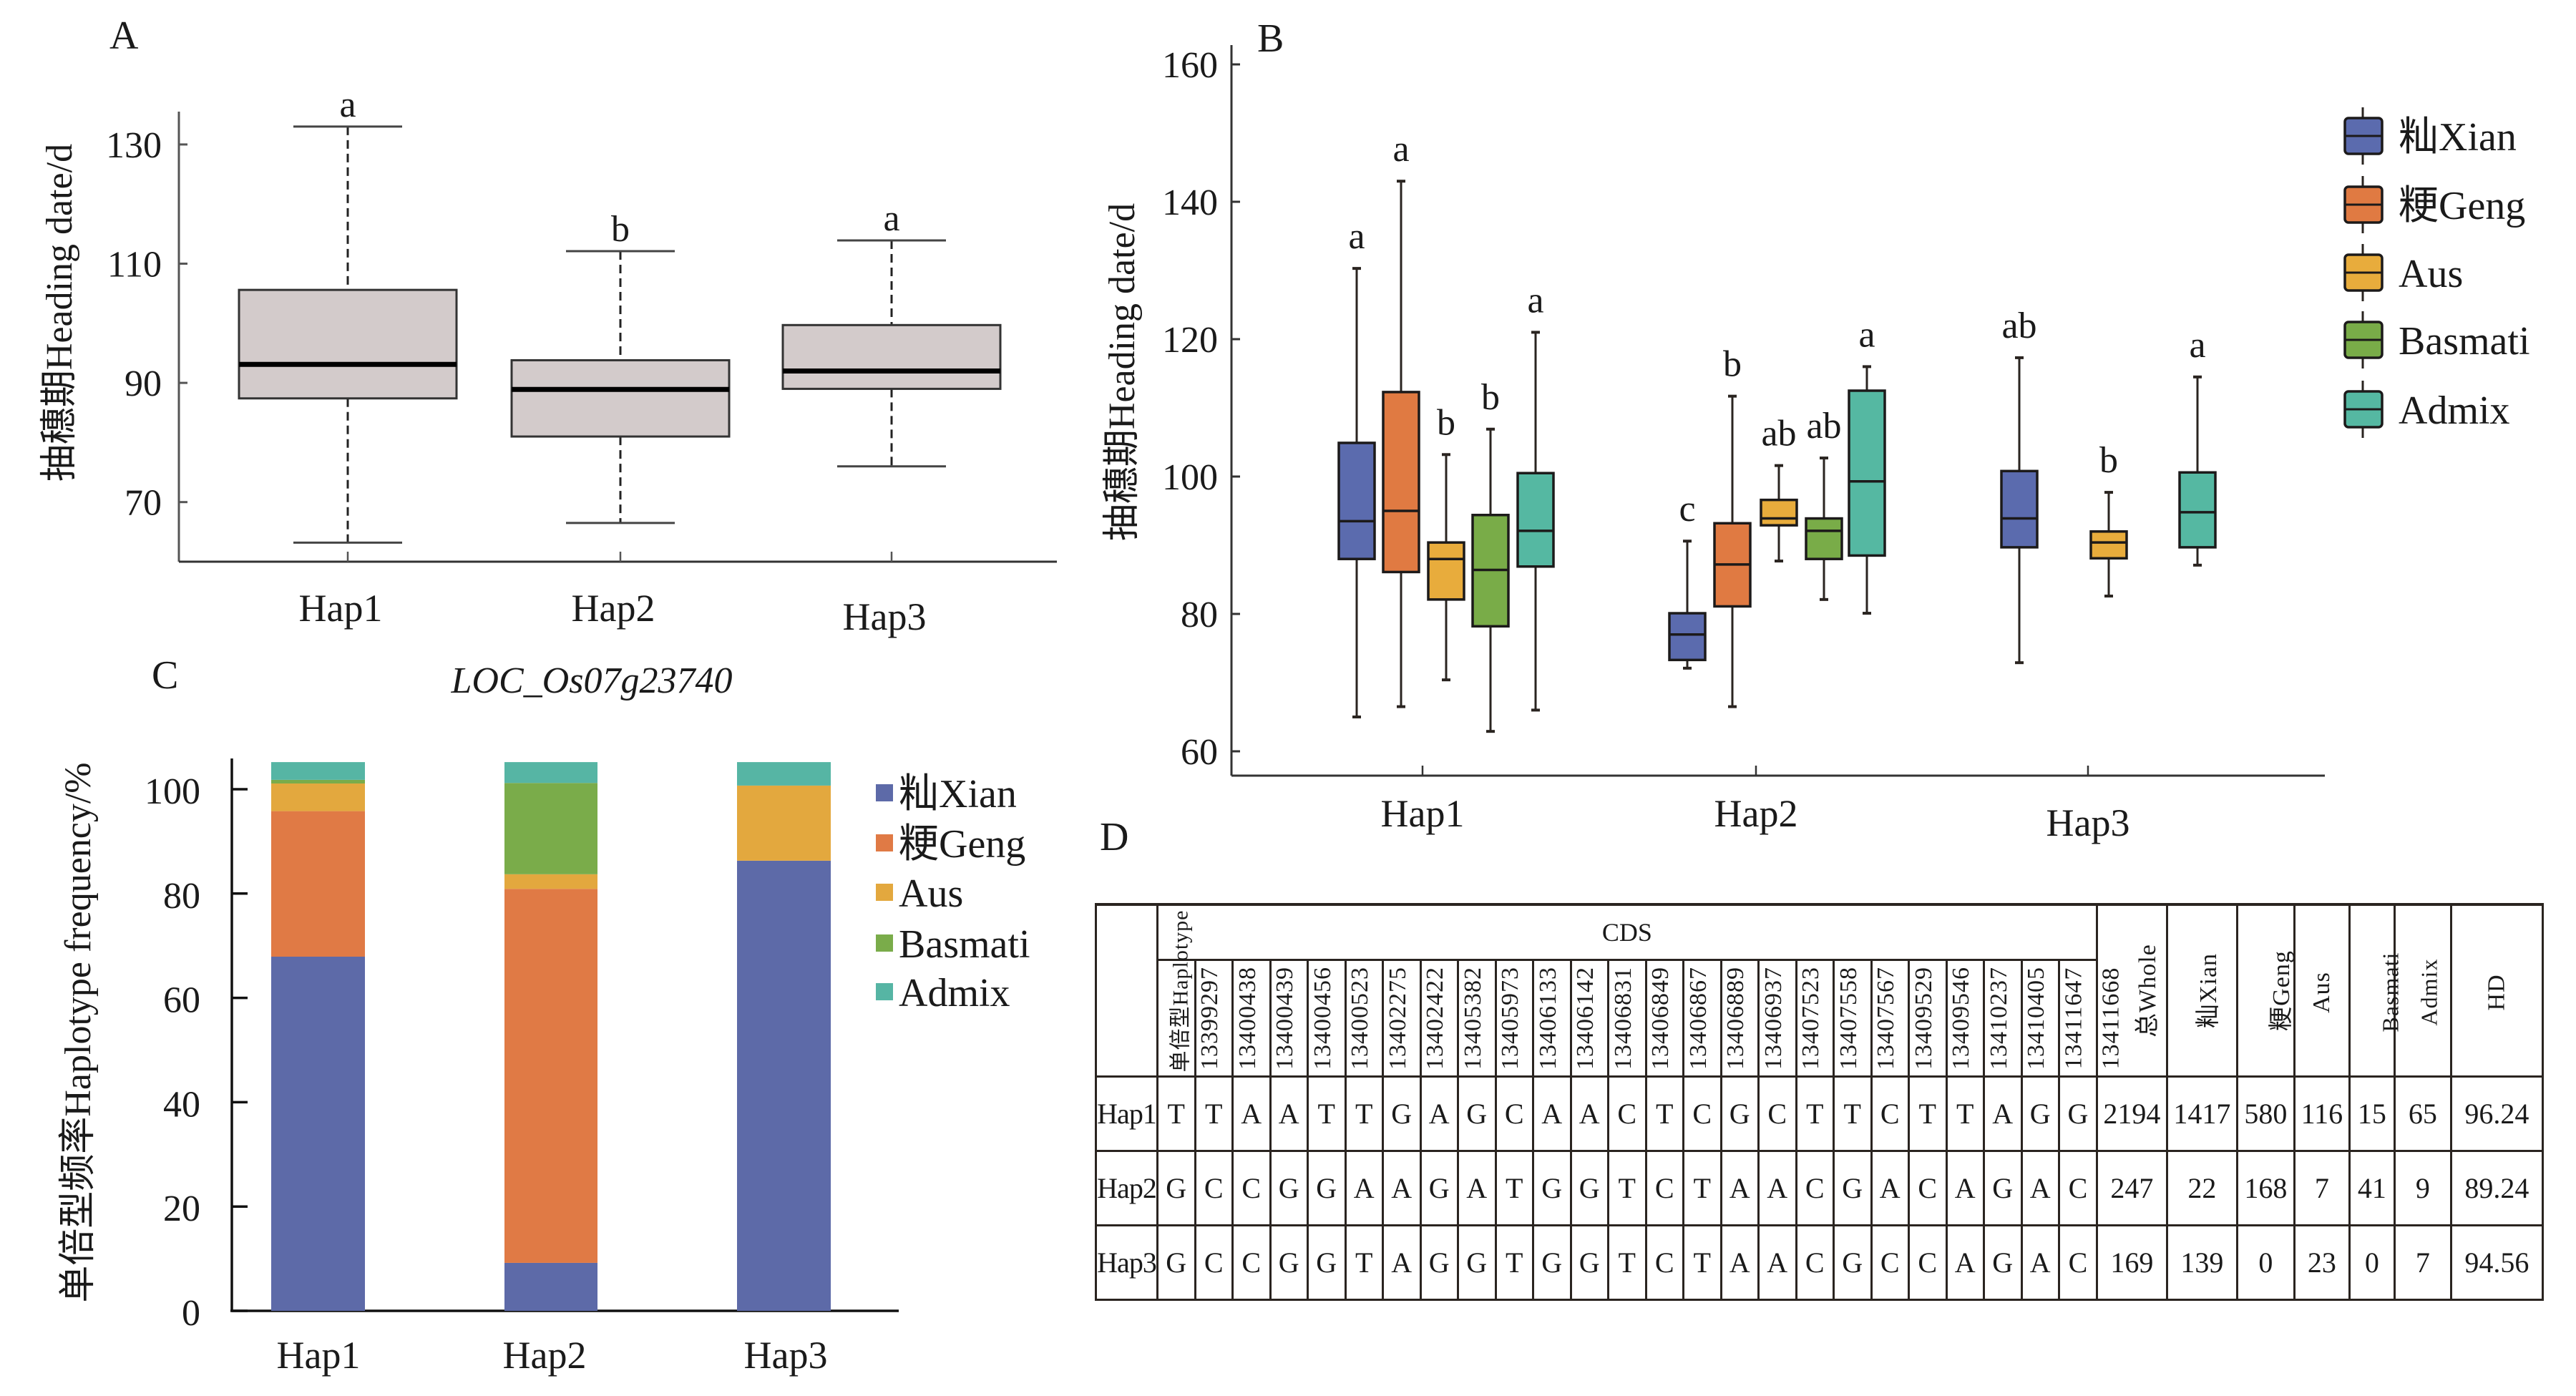 This screenshot has width=2576, height=1396. What do you see at coordinates (348, 314) in the screenshot?
I see `panel-a-box-hap1: a` at bounding box center [348, 314].